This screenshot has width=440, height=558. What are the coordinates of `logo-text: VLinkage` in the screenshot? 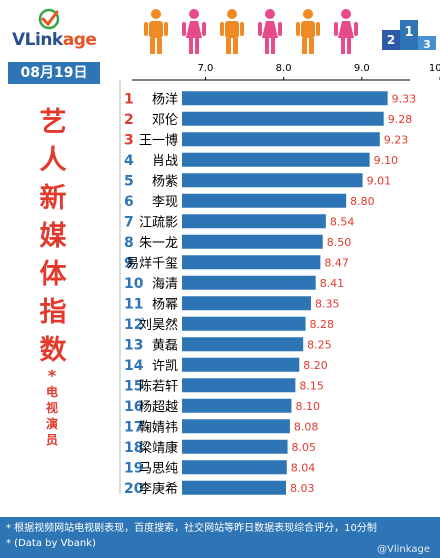 It's located at (54, 40).